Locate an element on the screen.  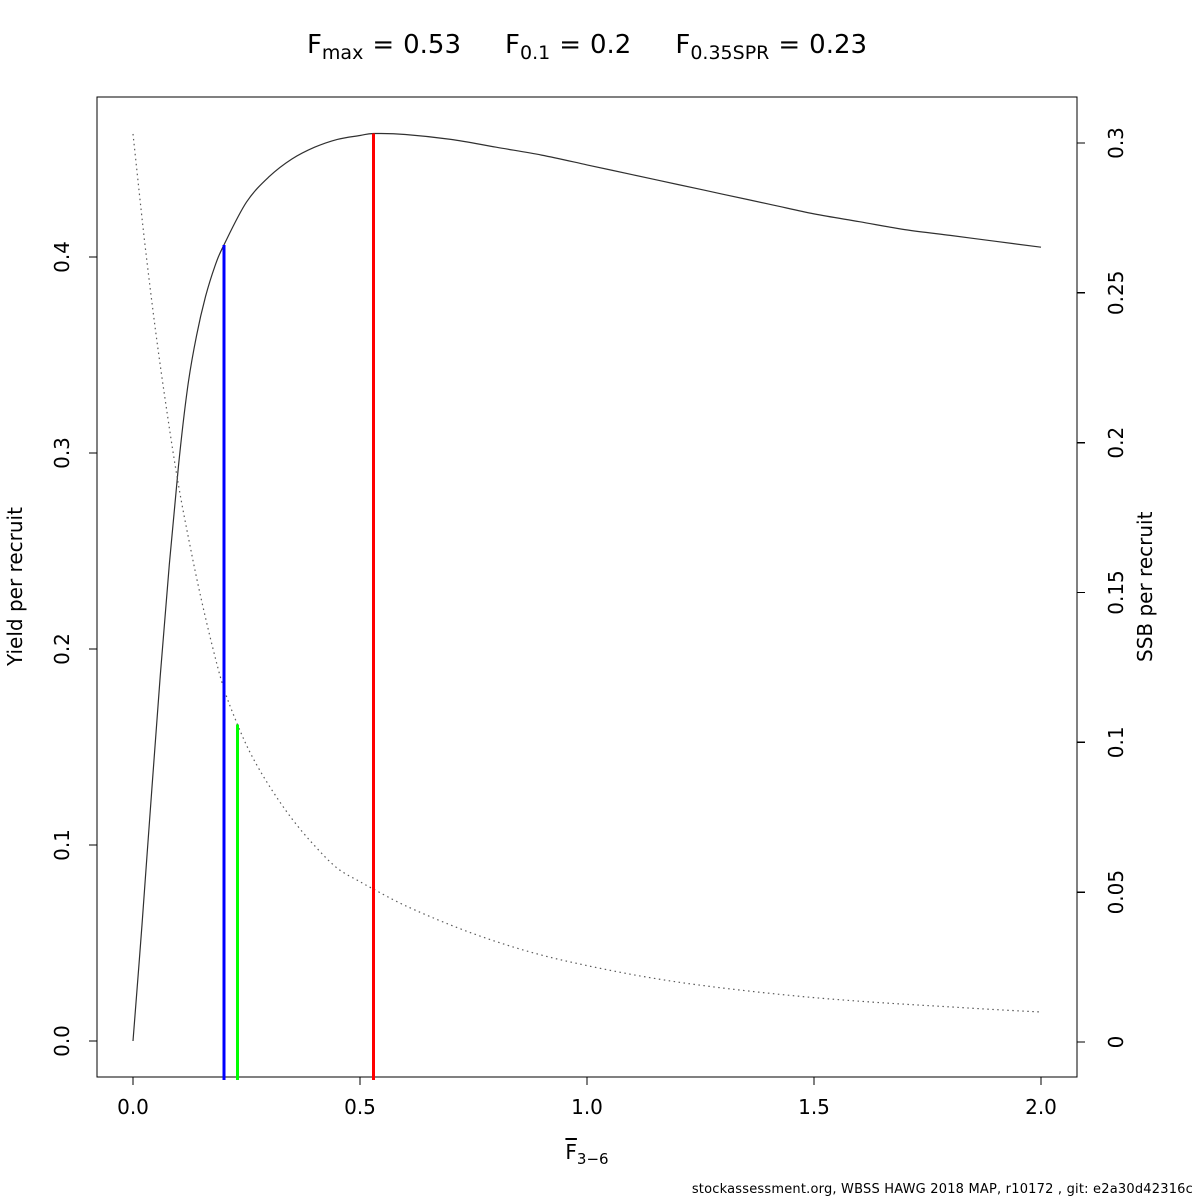
y-right-tick-label: 0 is located at coordinates (1116, 1042).